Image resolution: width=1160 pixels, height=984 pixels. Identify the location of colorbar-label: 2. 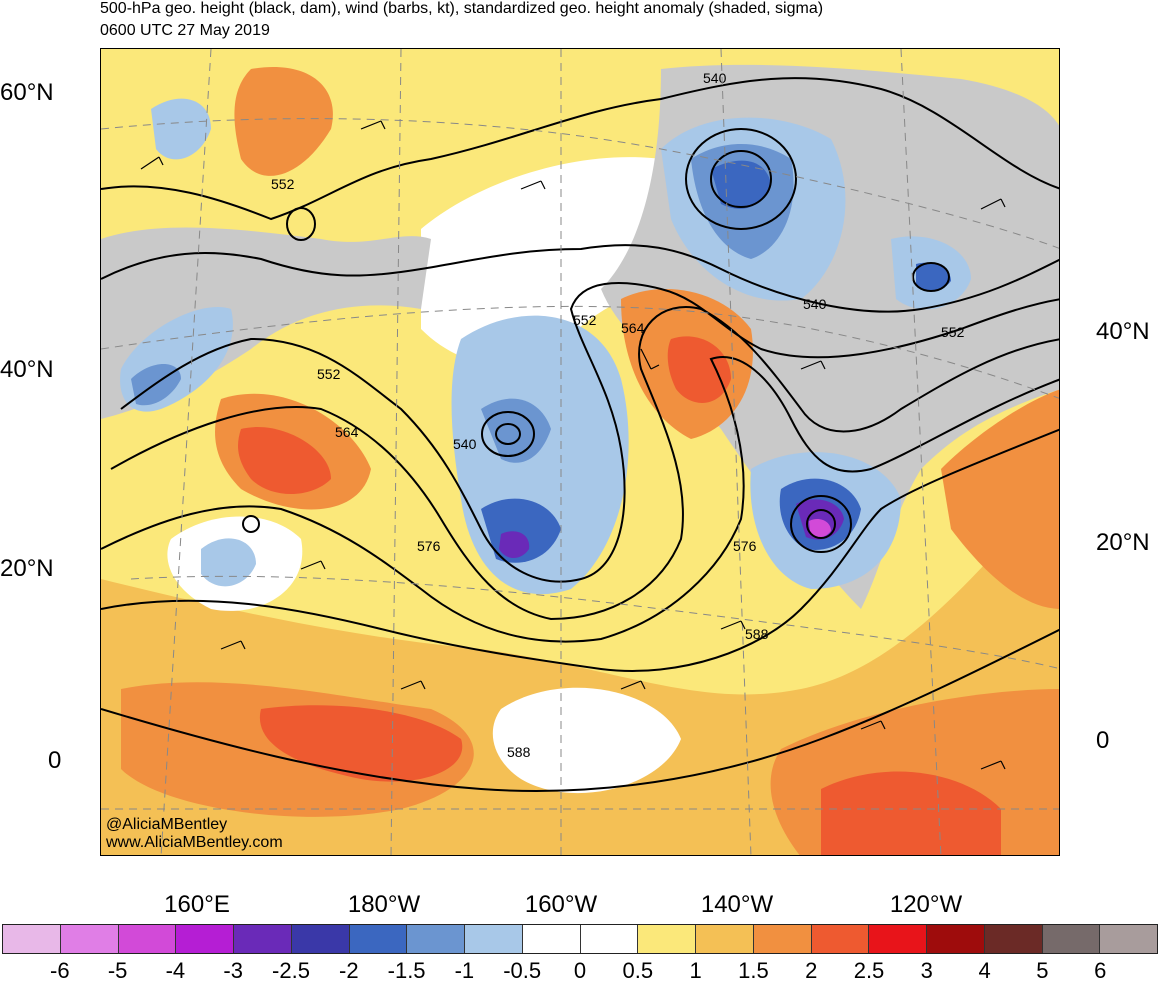
(811, 970).